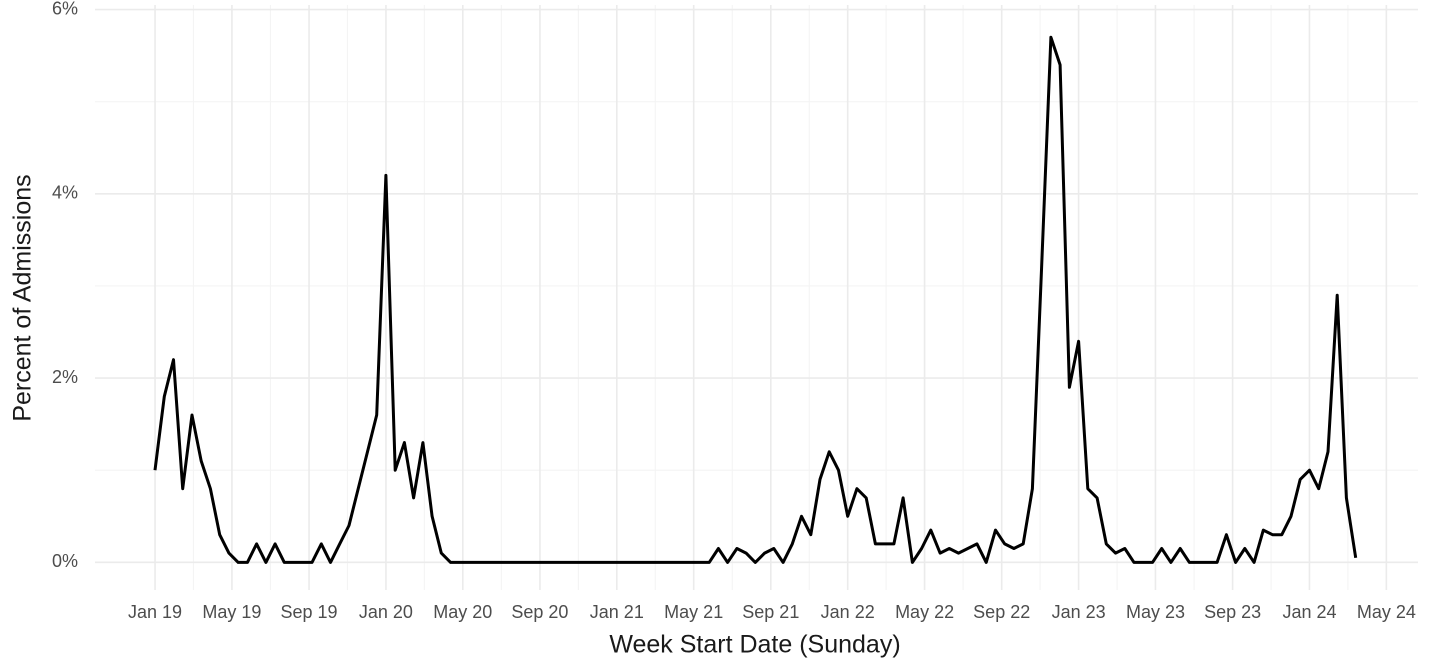 This screenshot has width=1442, height=664. What do you see at coordinates (1309, 612) in the screenshot?
I see `x-tick-label: Jan 24` at bounding box center [1309, 612].